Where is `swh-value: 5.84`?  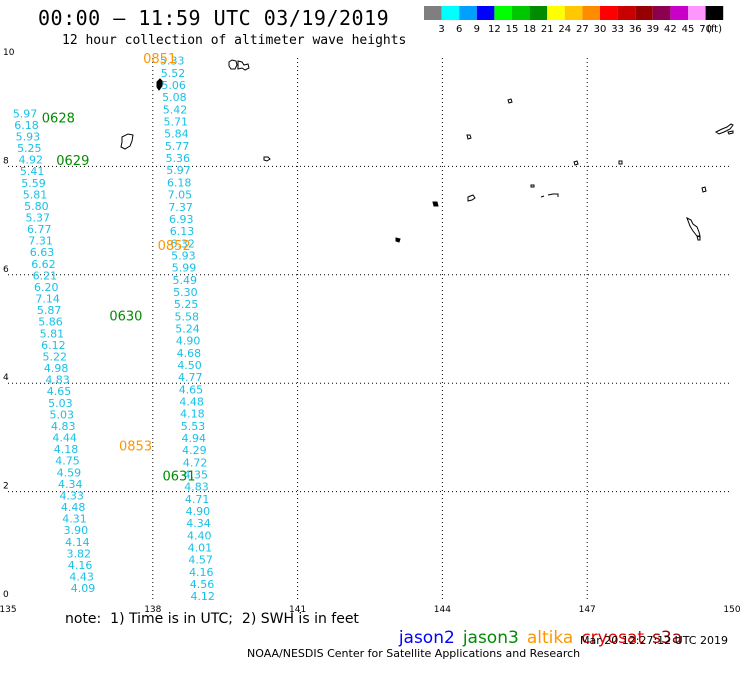 swh-value: 5.84 is located at coordinates (176, 134).